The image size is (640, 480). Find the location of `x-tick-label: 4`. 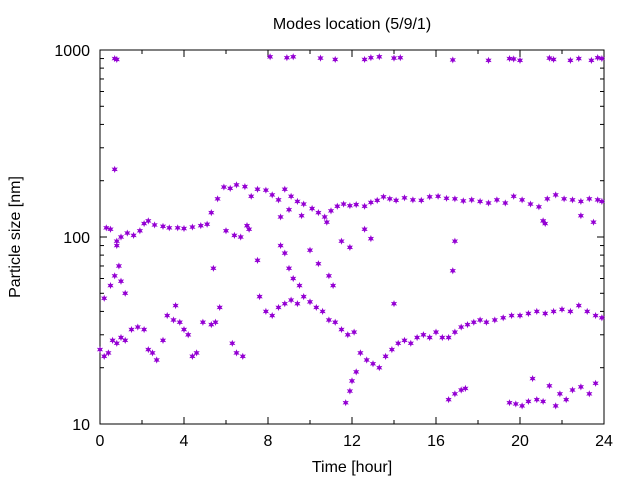

x-tick-label: 4 is located at coordinates (184, 441).